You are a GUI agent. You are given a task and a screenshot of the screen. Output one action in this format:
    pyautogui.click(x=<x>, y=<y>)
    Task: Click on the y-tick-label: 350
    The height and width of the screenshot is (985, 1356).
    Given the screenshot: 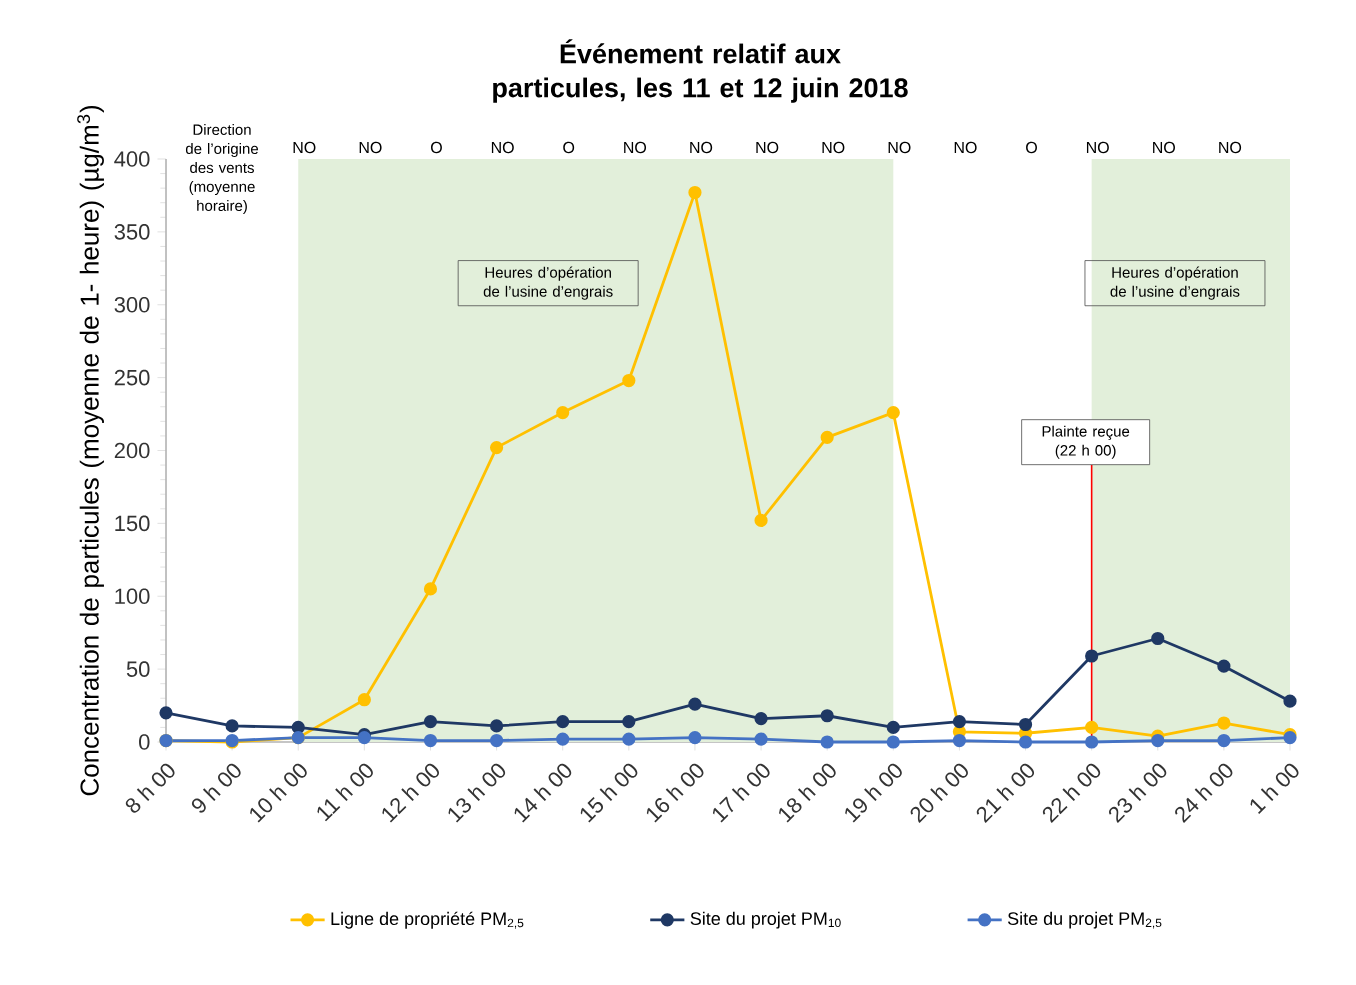 What is the action you would take?
    pyautogui.click(x=132, y=232)
    